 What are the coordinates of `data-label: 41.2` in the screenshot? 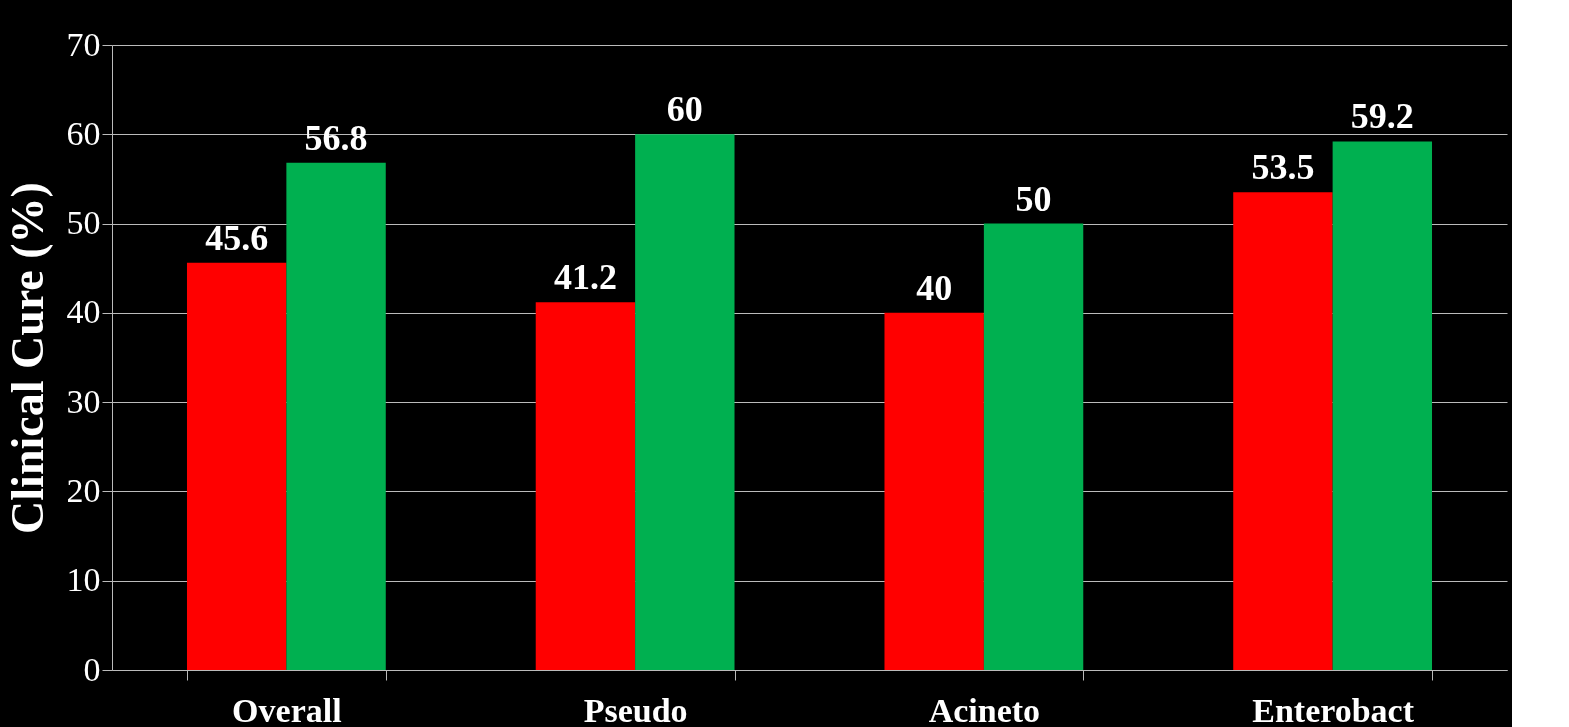 It's located at (585, 277).